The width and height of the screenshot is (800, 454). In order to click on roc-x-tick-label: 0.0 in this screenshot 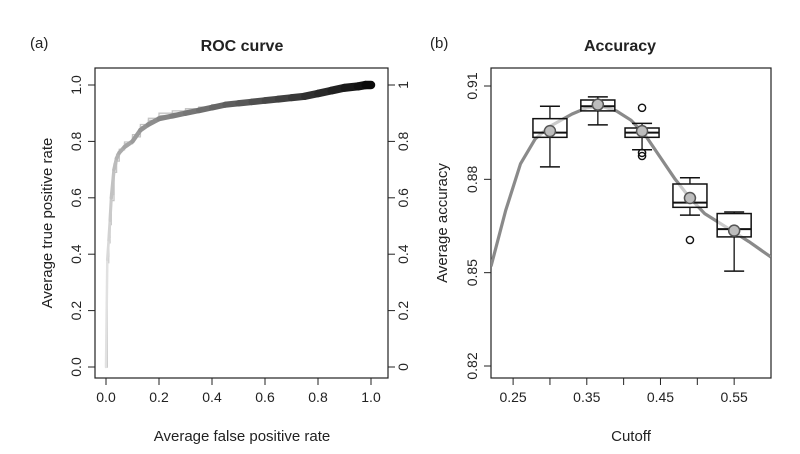, I will do `click(106, 397)`.